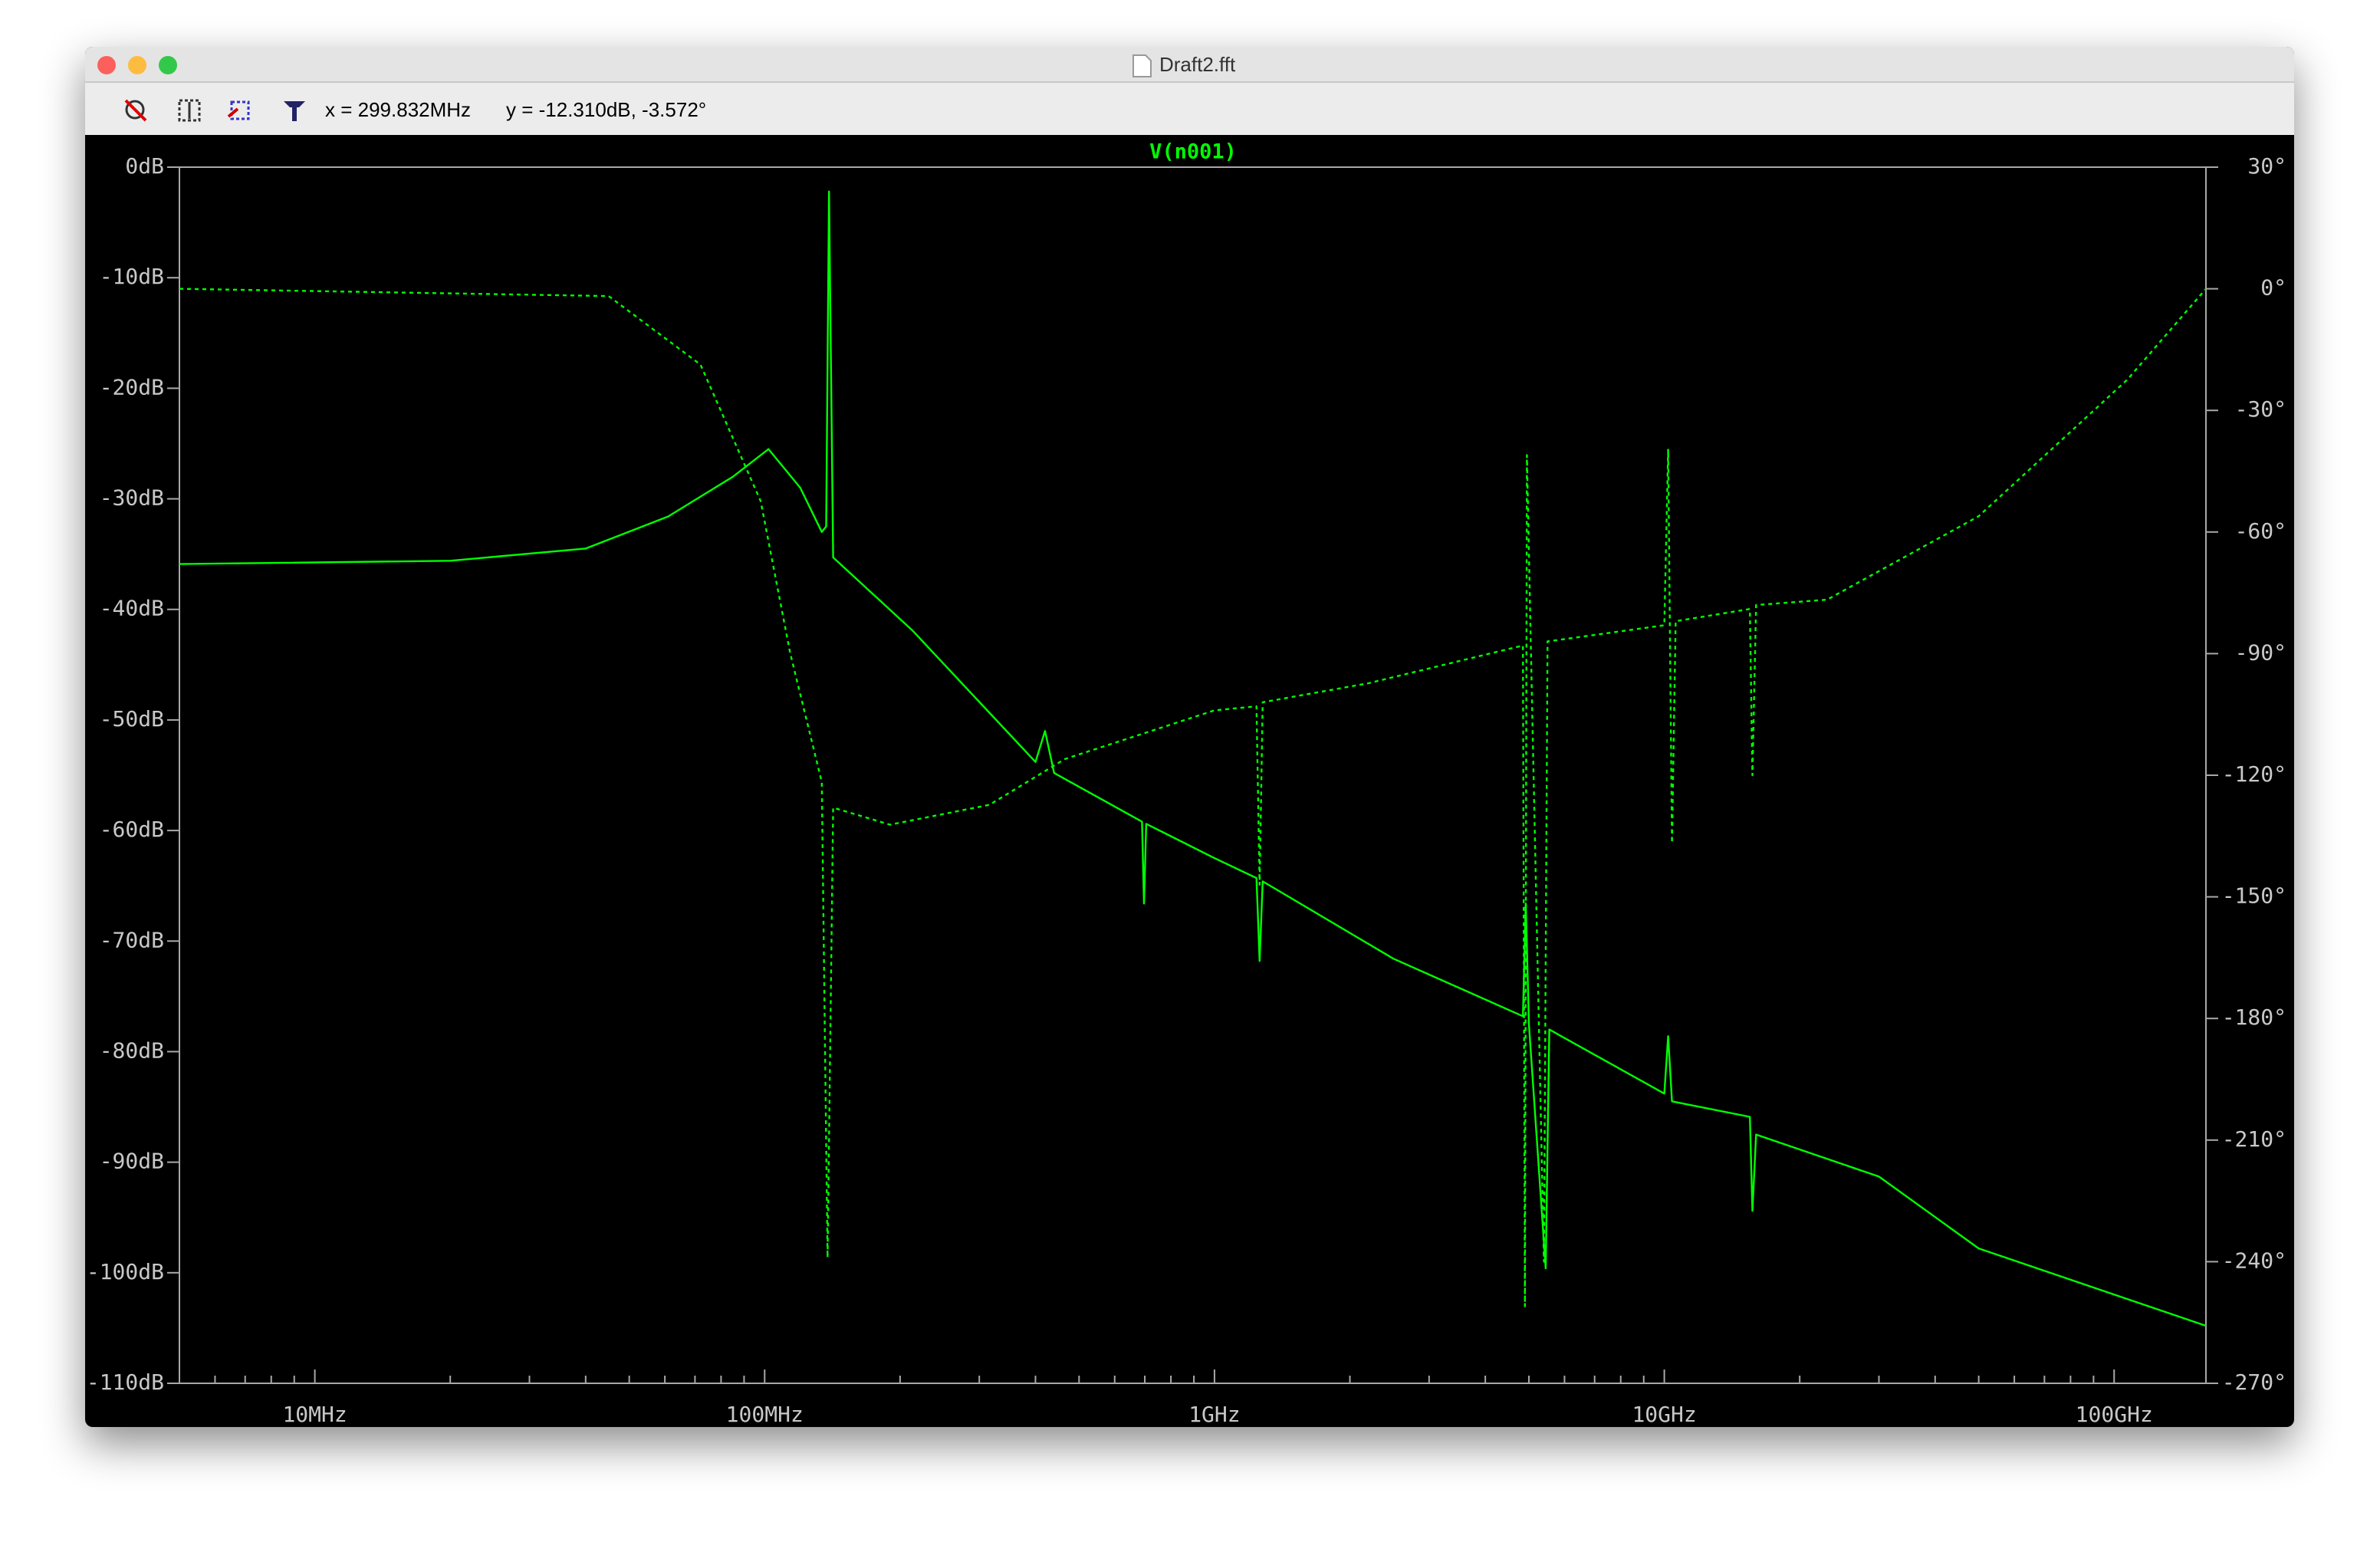  Describe the element at coordinates (168, 65) in the screenshot. I see `zoom-button` at that location.